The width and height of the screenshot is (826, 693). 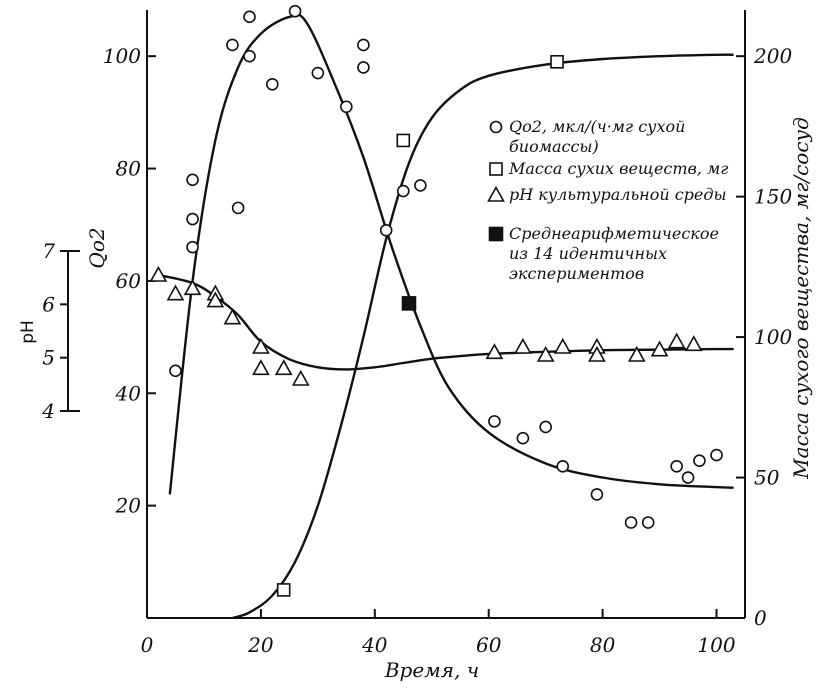 What do you see at coordinates (614, 233) in the screenshot?
I see `legend-label: Среднеарифметическое` at bounding box center [614, 233].